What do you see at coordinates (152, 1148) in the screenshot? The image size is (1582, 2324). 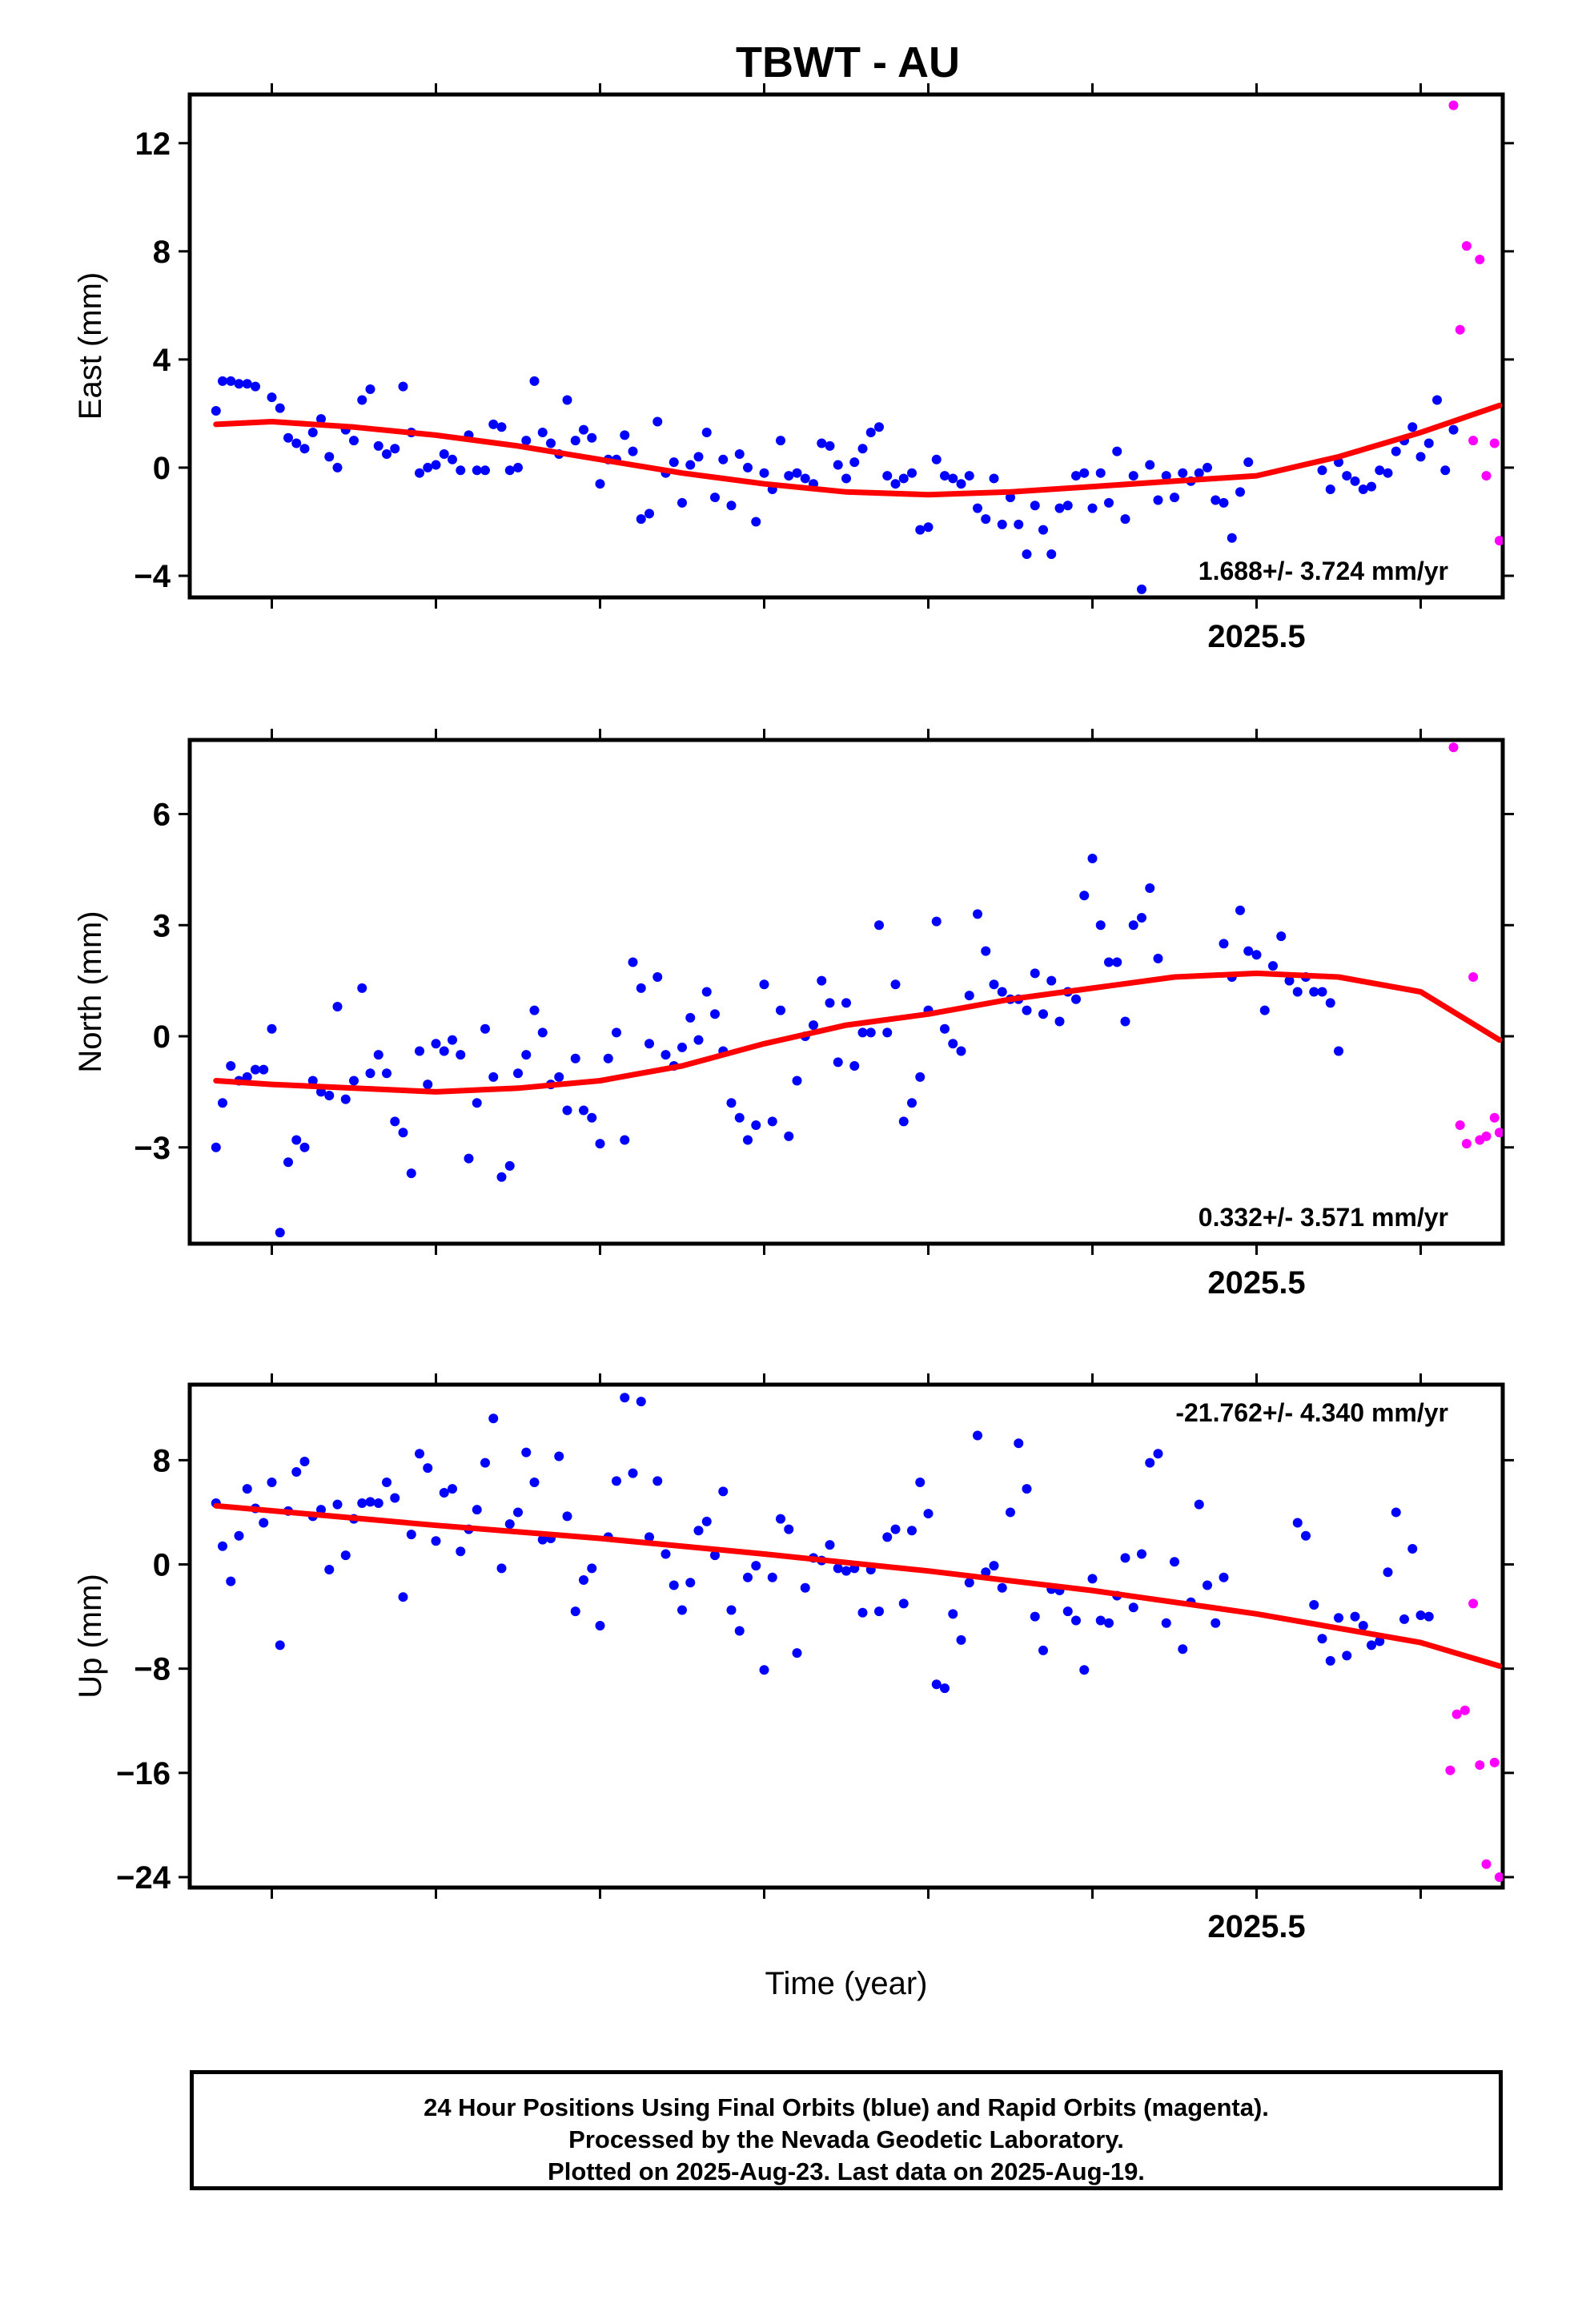 I see `north-ytick-label: −3` at bounding box center [152, 1148].